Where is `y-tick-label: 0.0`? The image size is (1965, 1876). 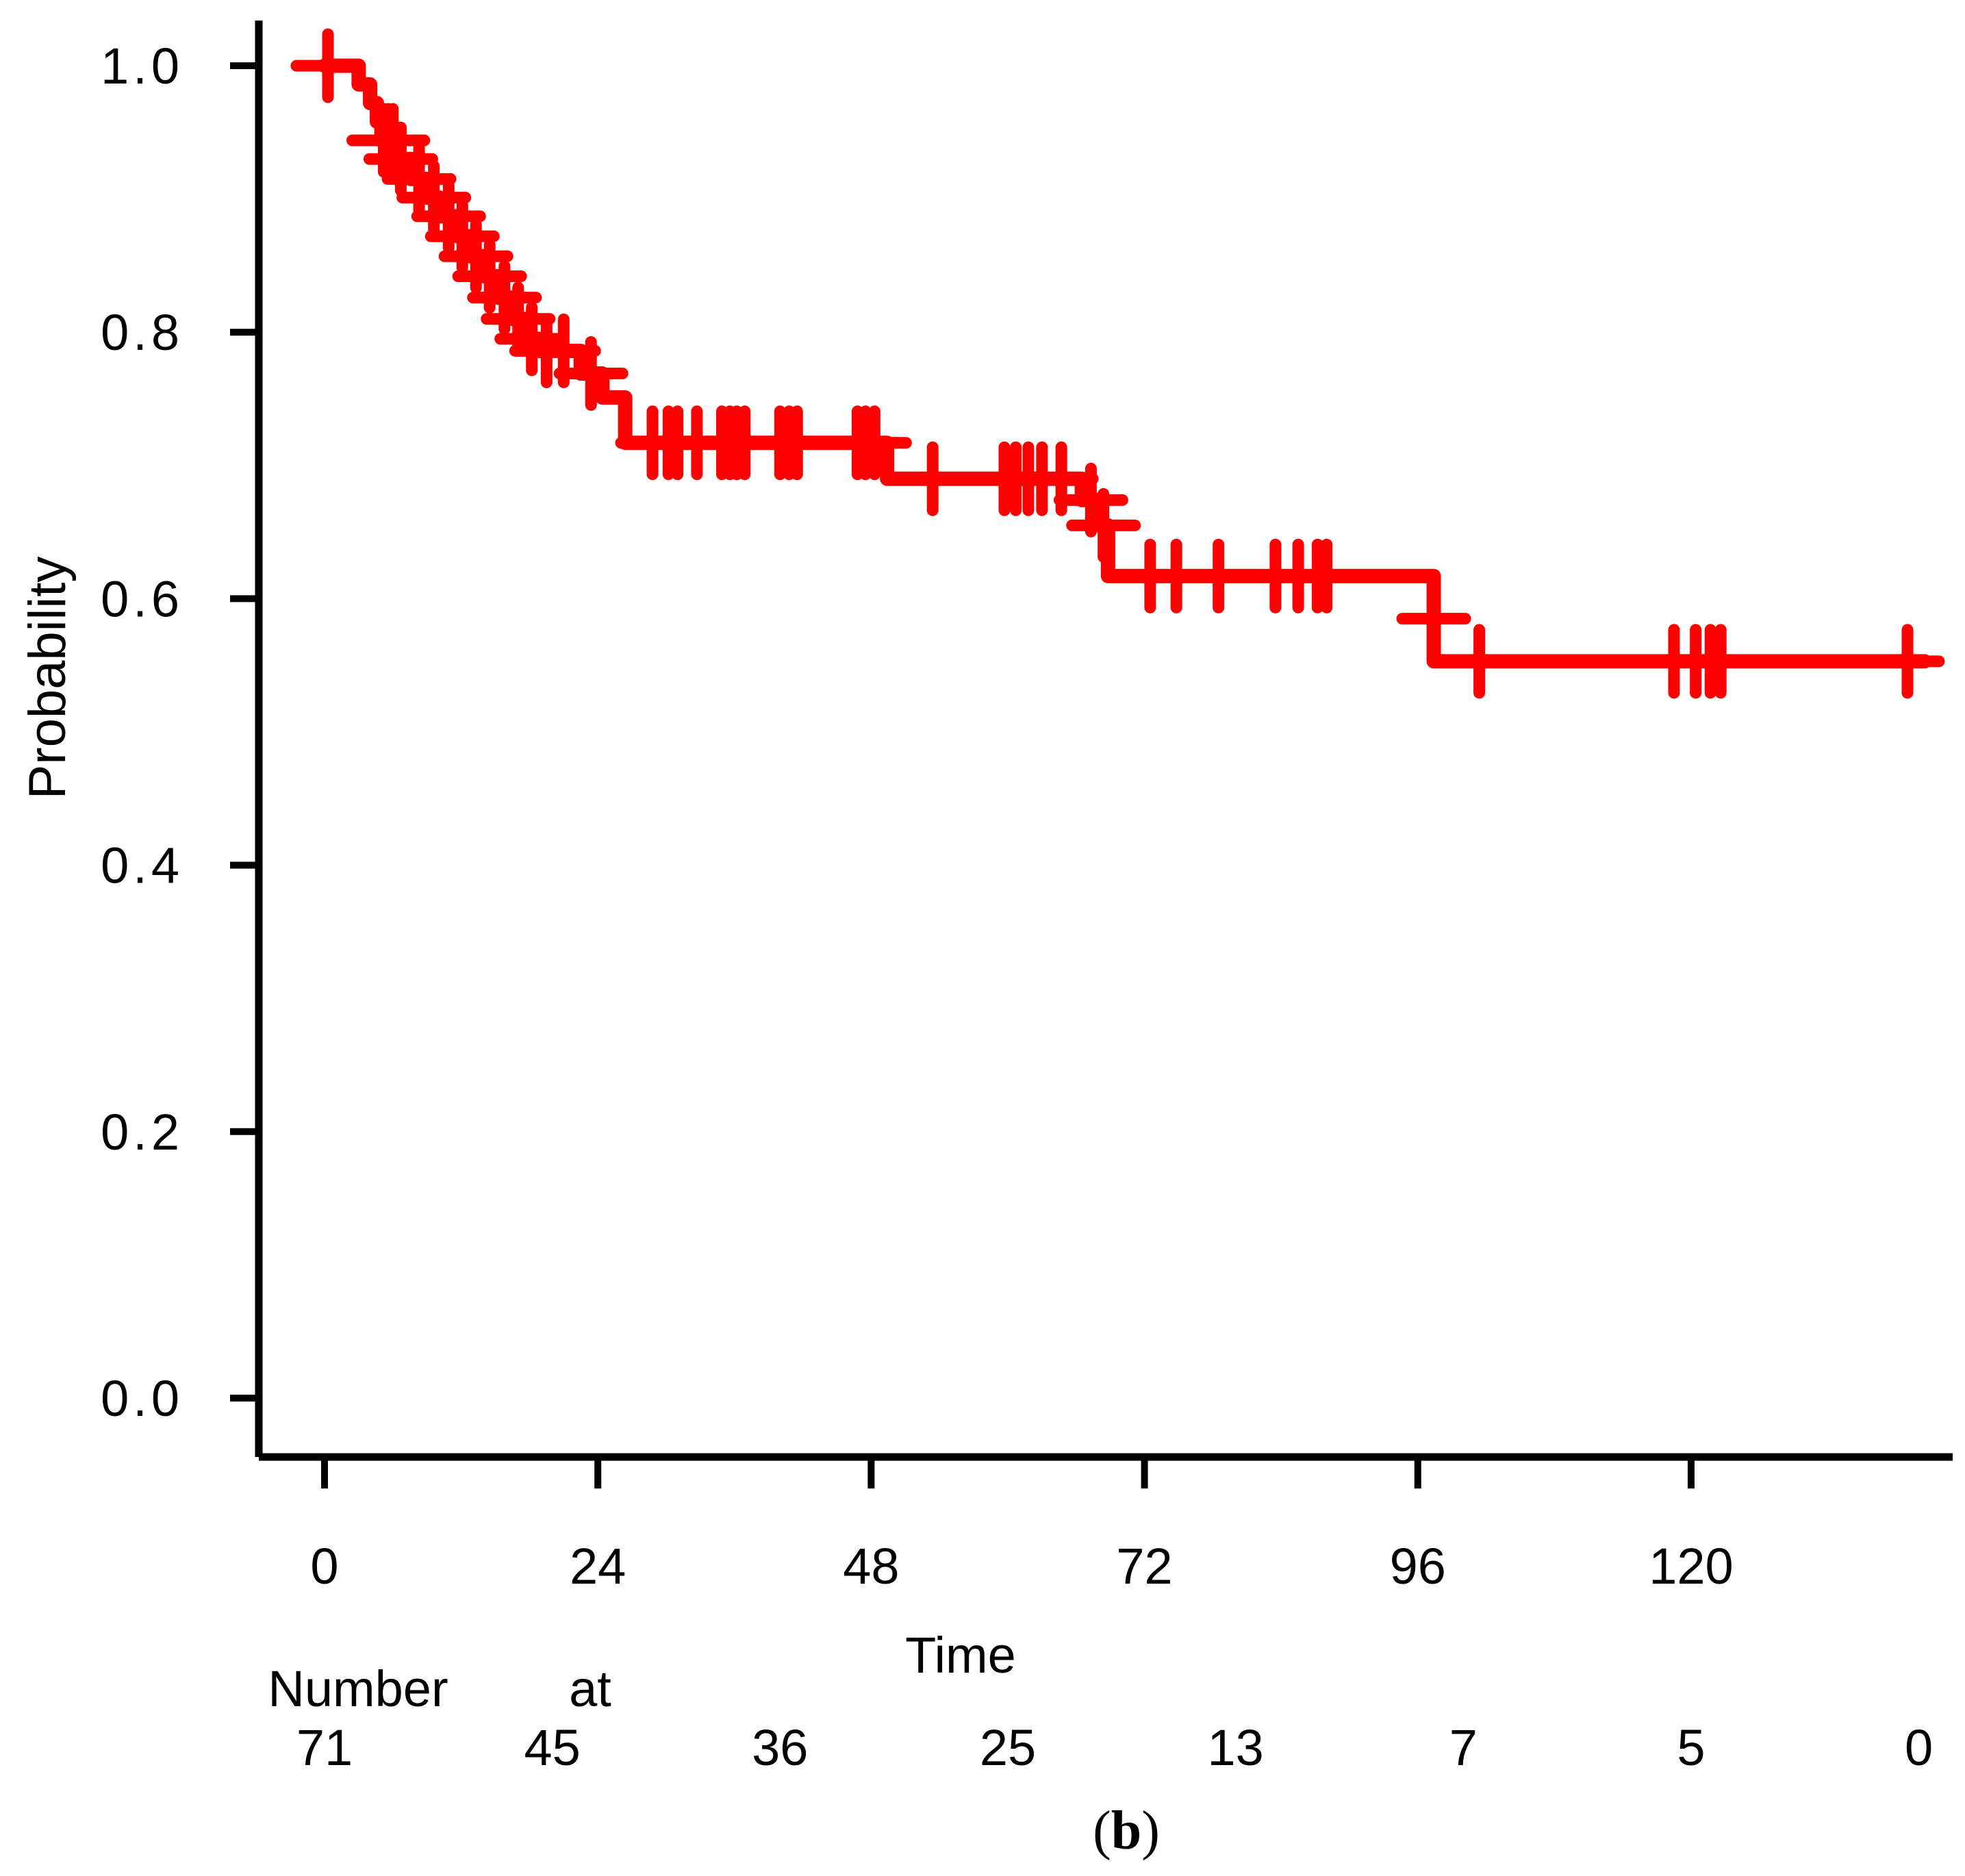 y-tick-label: 0.0 is located at coordinates (142, 1399).